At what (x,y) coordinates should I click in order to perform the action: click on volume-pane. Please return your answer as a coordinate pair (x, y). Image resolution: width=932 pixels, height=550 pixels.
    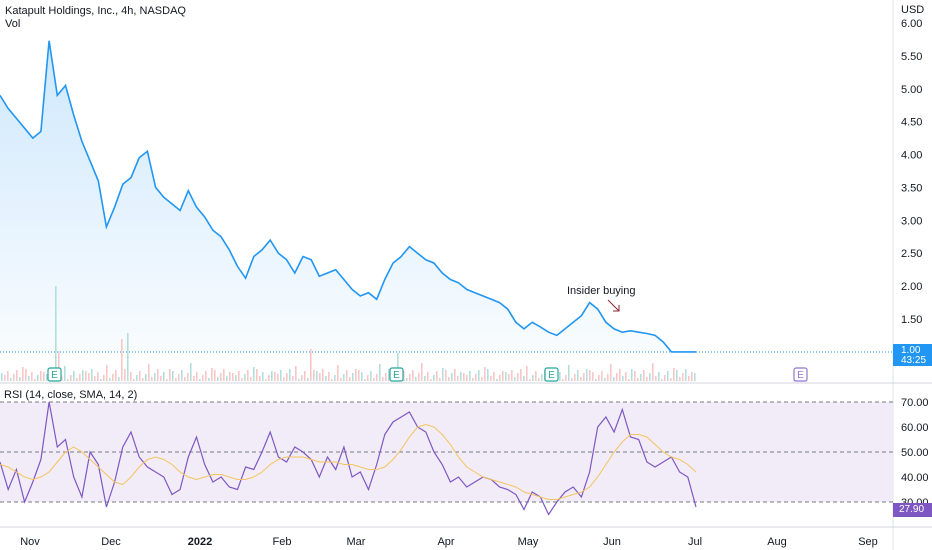
    Looking at the image, I should click on (348, 333).